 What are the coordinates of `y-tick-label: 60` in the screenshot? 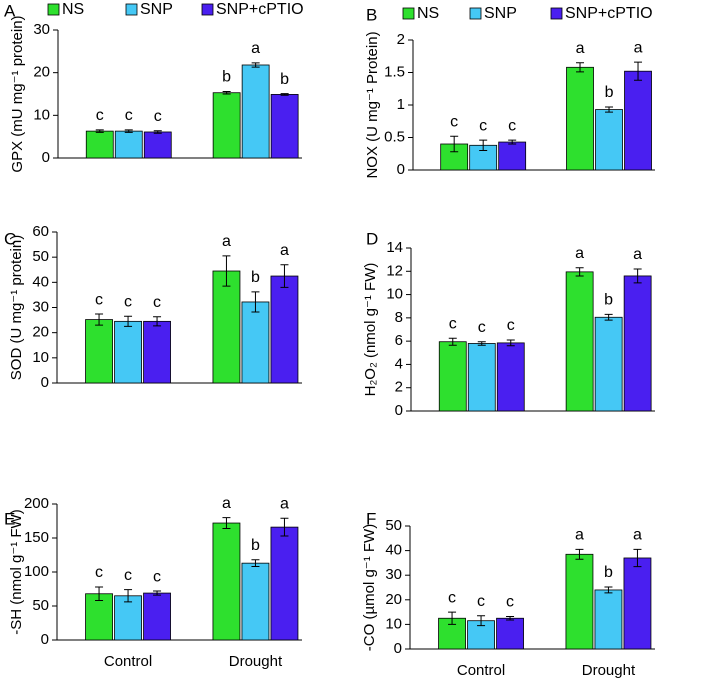 It's located at (40, 231).